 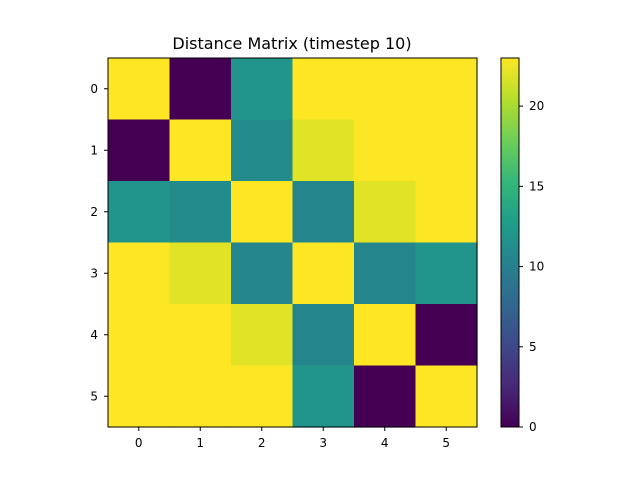 What do you see at coordinates (533, 347) in the screenshot?
I see `colorbar-tick-label: 5` at bounding box center [533, 347].